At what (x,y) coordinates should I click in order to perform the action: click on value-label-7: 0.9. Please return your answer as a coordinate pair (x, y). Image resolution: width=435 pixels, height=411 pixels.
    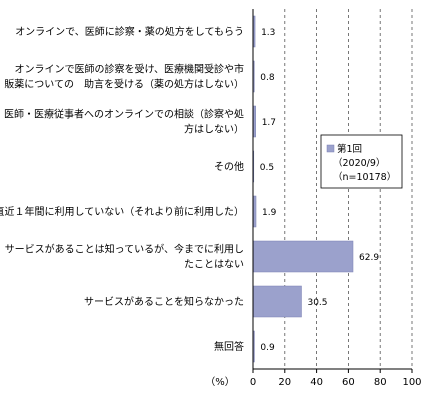
    Looking at the image, I should click on (267, 348).